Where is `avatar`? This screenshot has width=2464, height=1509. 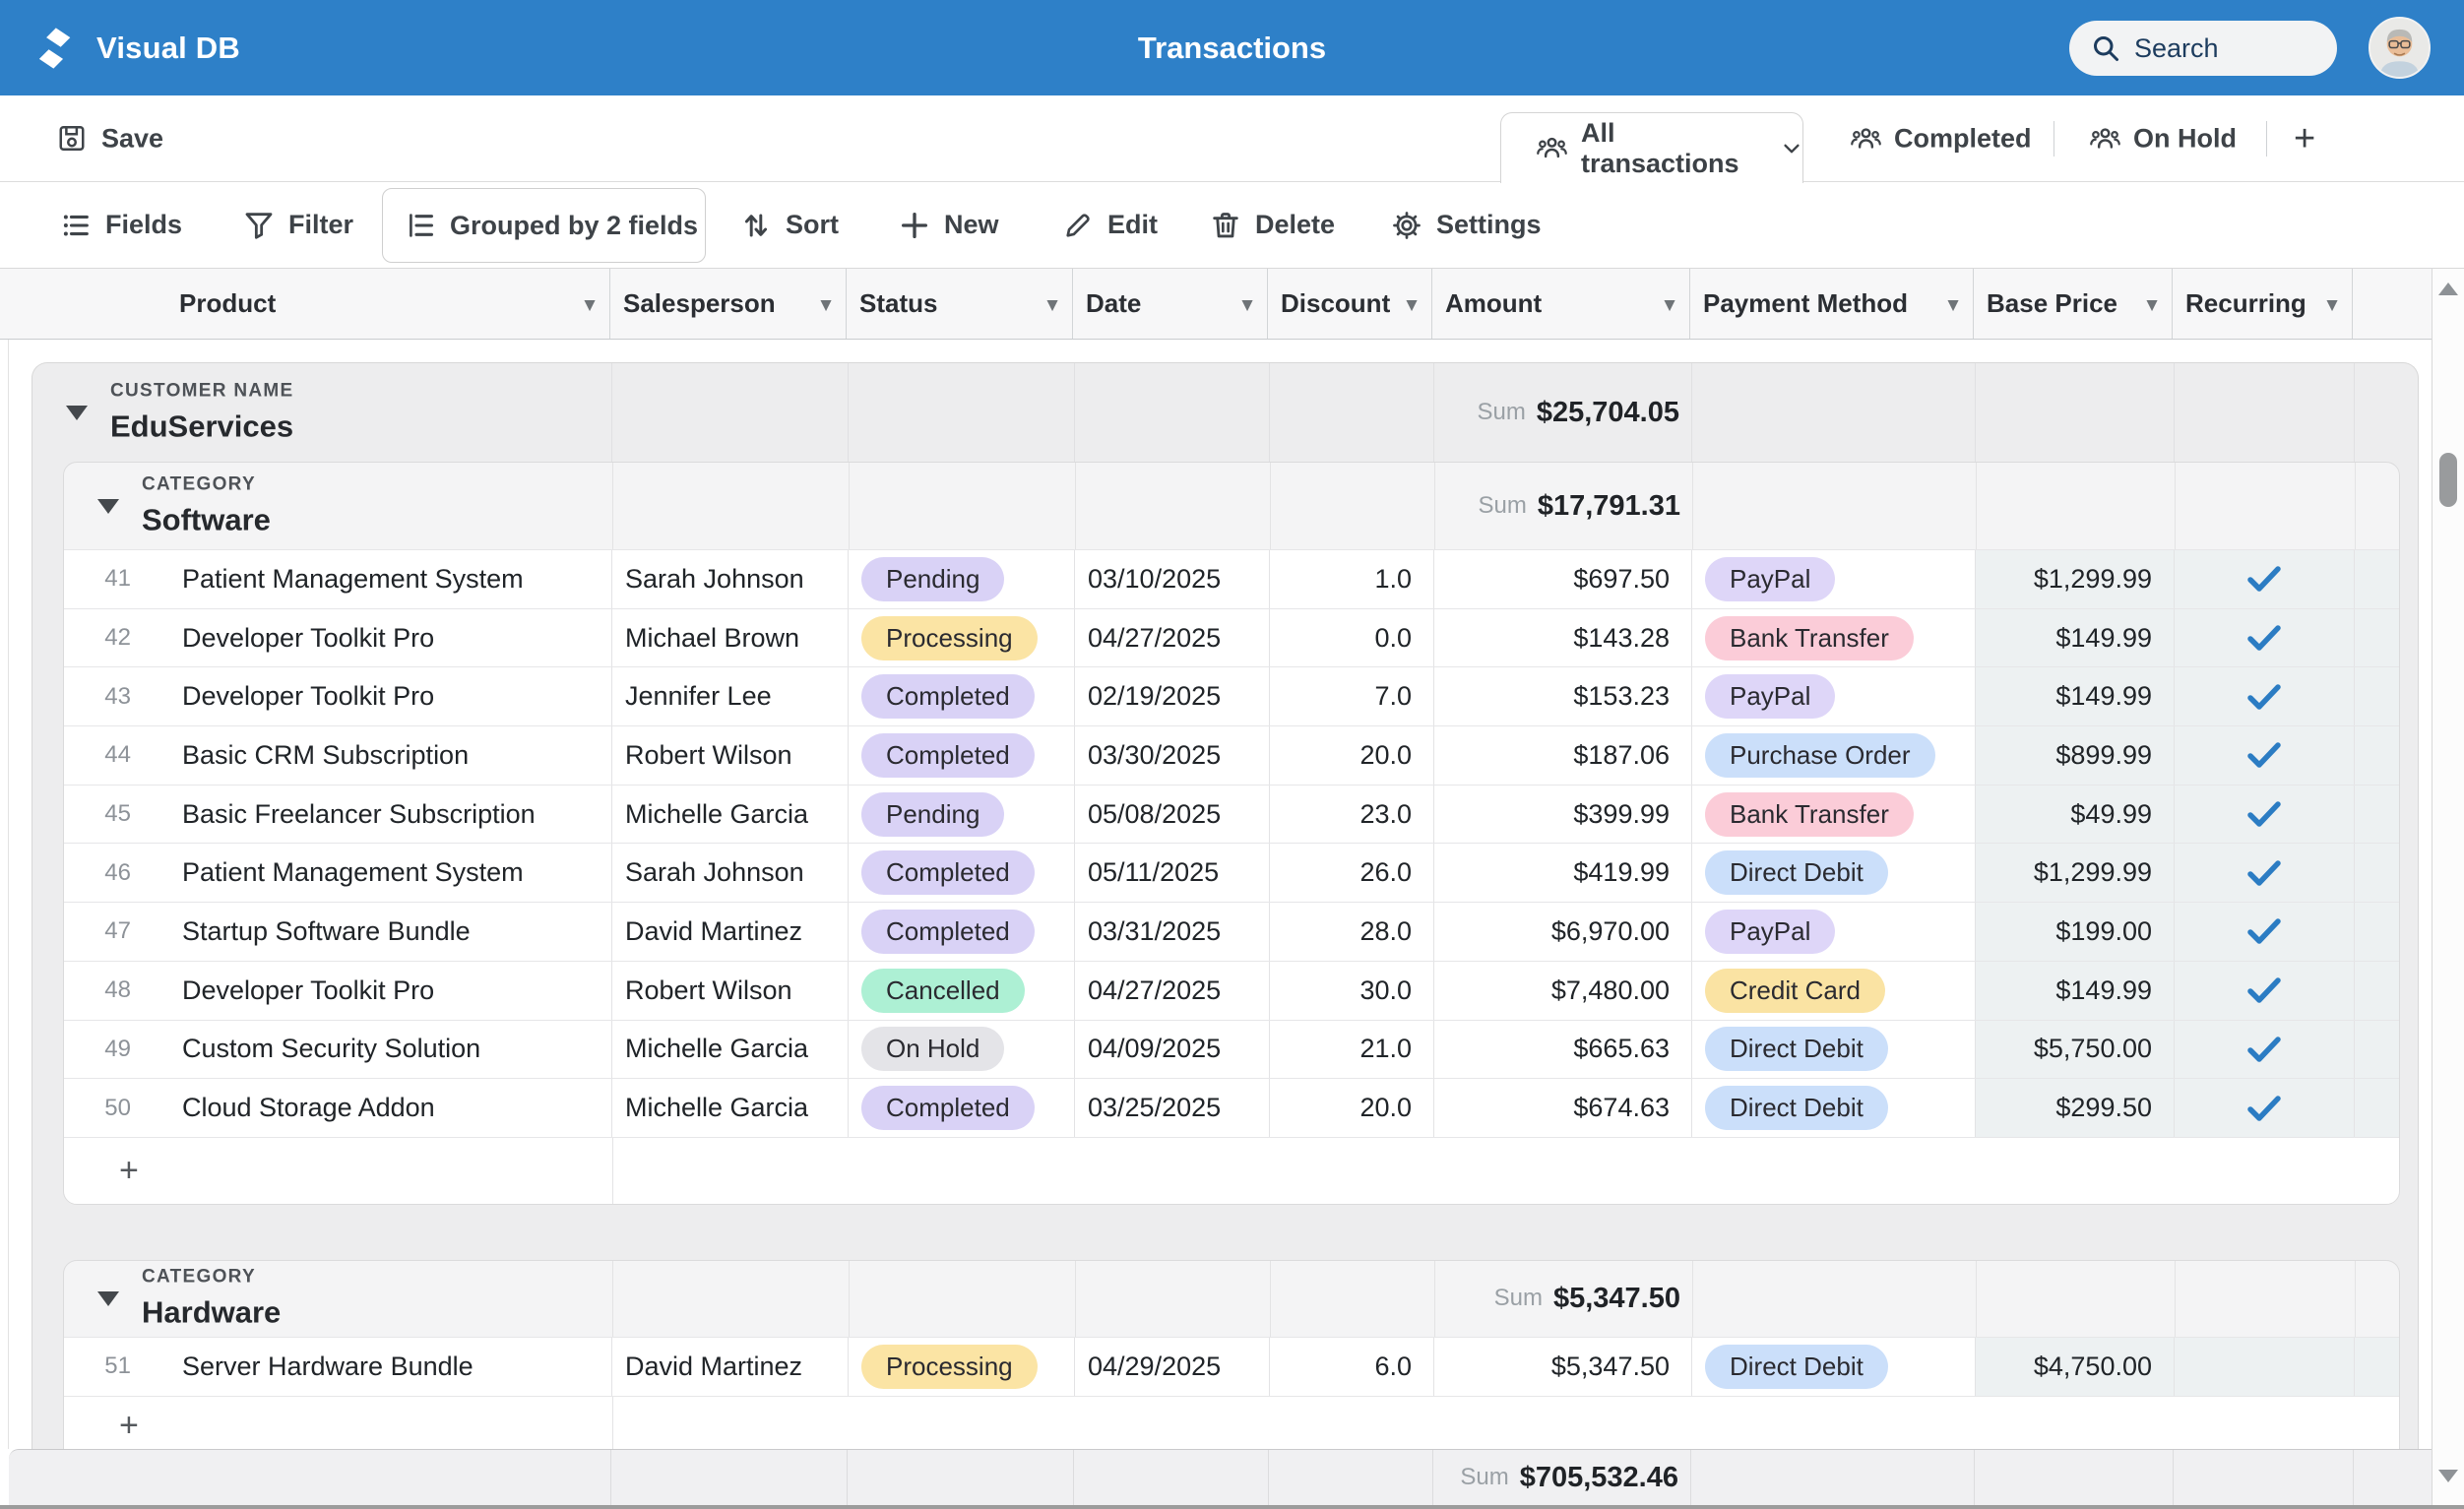
avatar is located at coordinates (2400, 48).